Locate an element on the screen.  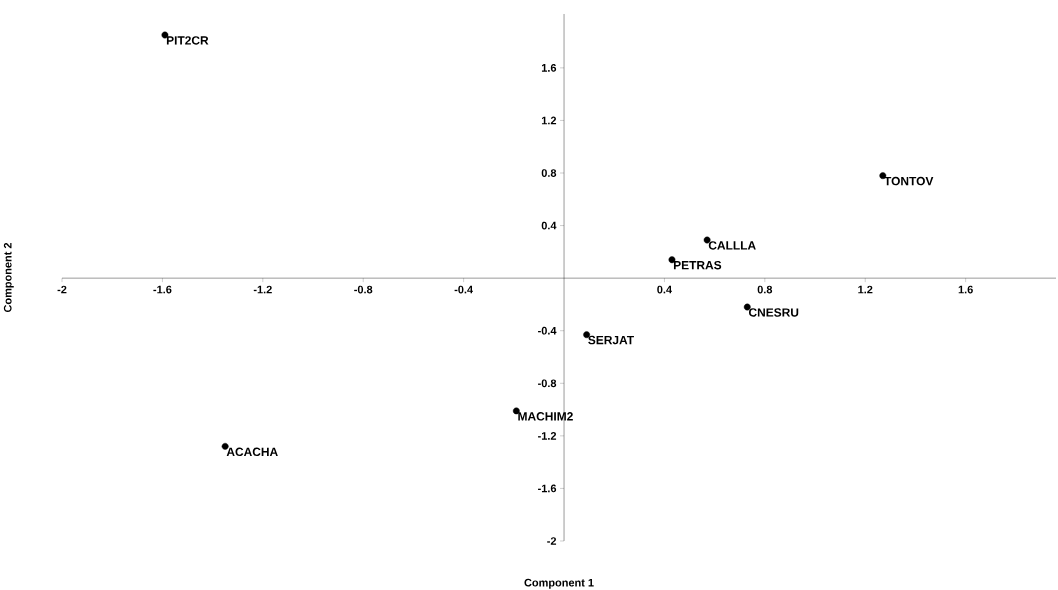
x-tick-label: 1.6 is located at coordinates (965, 289).